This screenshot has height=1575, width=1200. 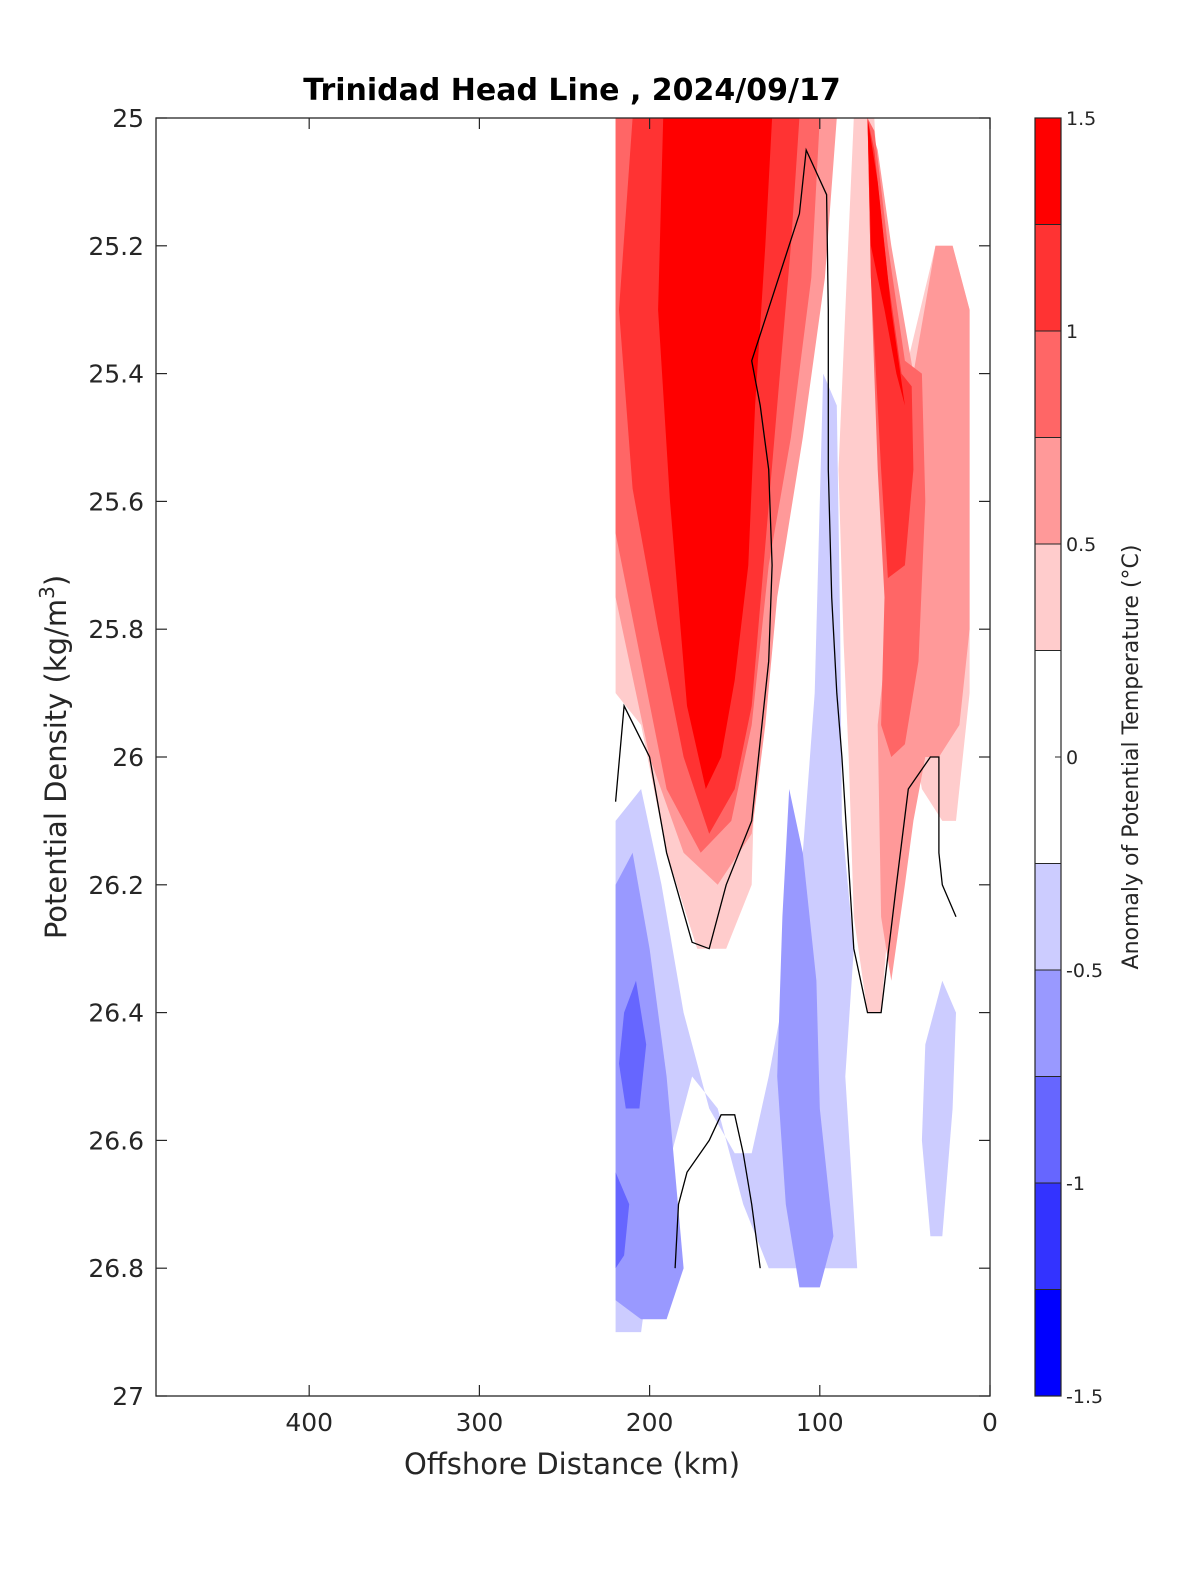 What do you see at coordinates (1048, 757) in the screenshot?
I see `colorbar-bands` at bounding box center [1048, 757].